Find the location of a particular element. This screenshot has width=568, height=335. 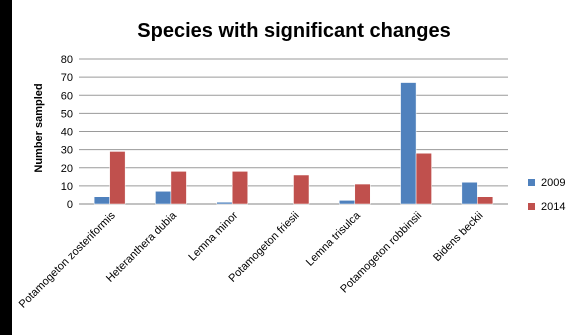

y-tick-label: 20 is located at coordinates (67, 169).